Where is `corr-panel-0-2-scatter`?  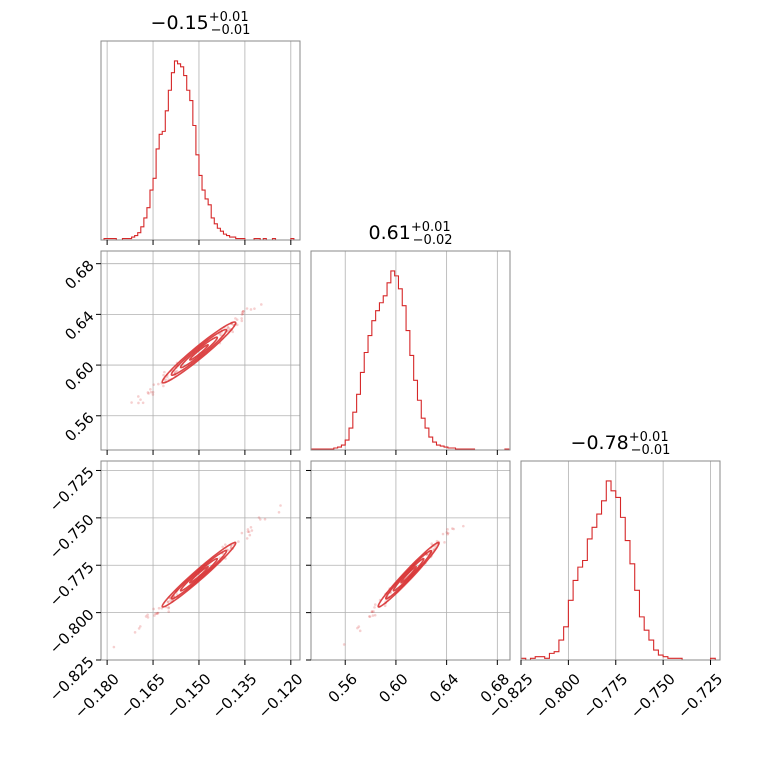
corr-panel-0-2-scatter is located at coordinates (197, 576).